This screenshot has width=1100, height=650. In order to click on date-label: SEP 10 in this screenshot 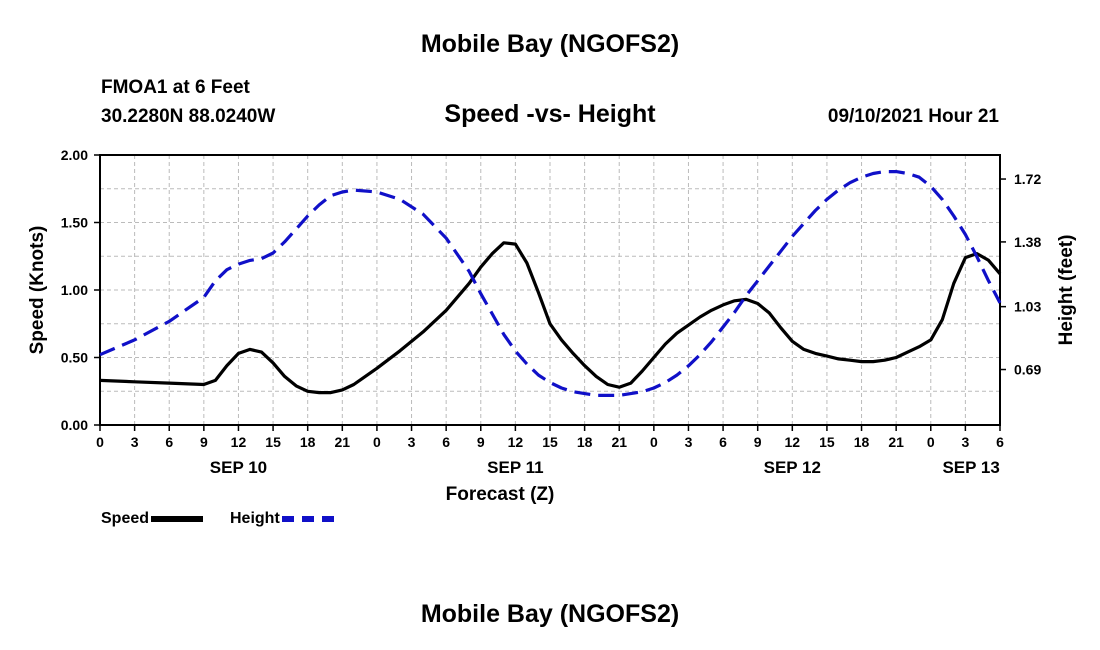, I will do `click(238, 467)`.